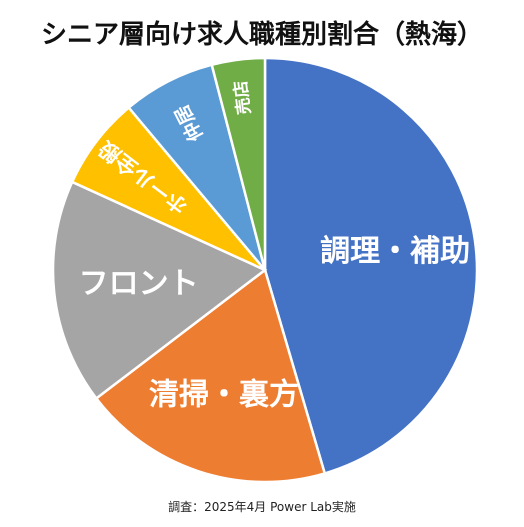 This screenshot has width=524, height=527. What do you see at coordinates (139, 284) in the screenshot?
I see `pie-label-3: フロント` at bounding box center [139, 284].